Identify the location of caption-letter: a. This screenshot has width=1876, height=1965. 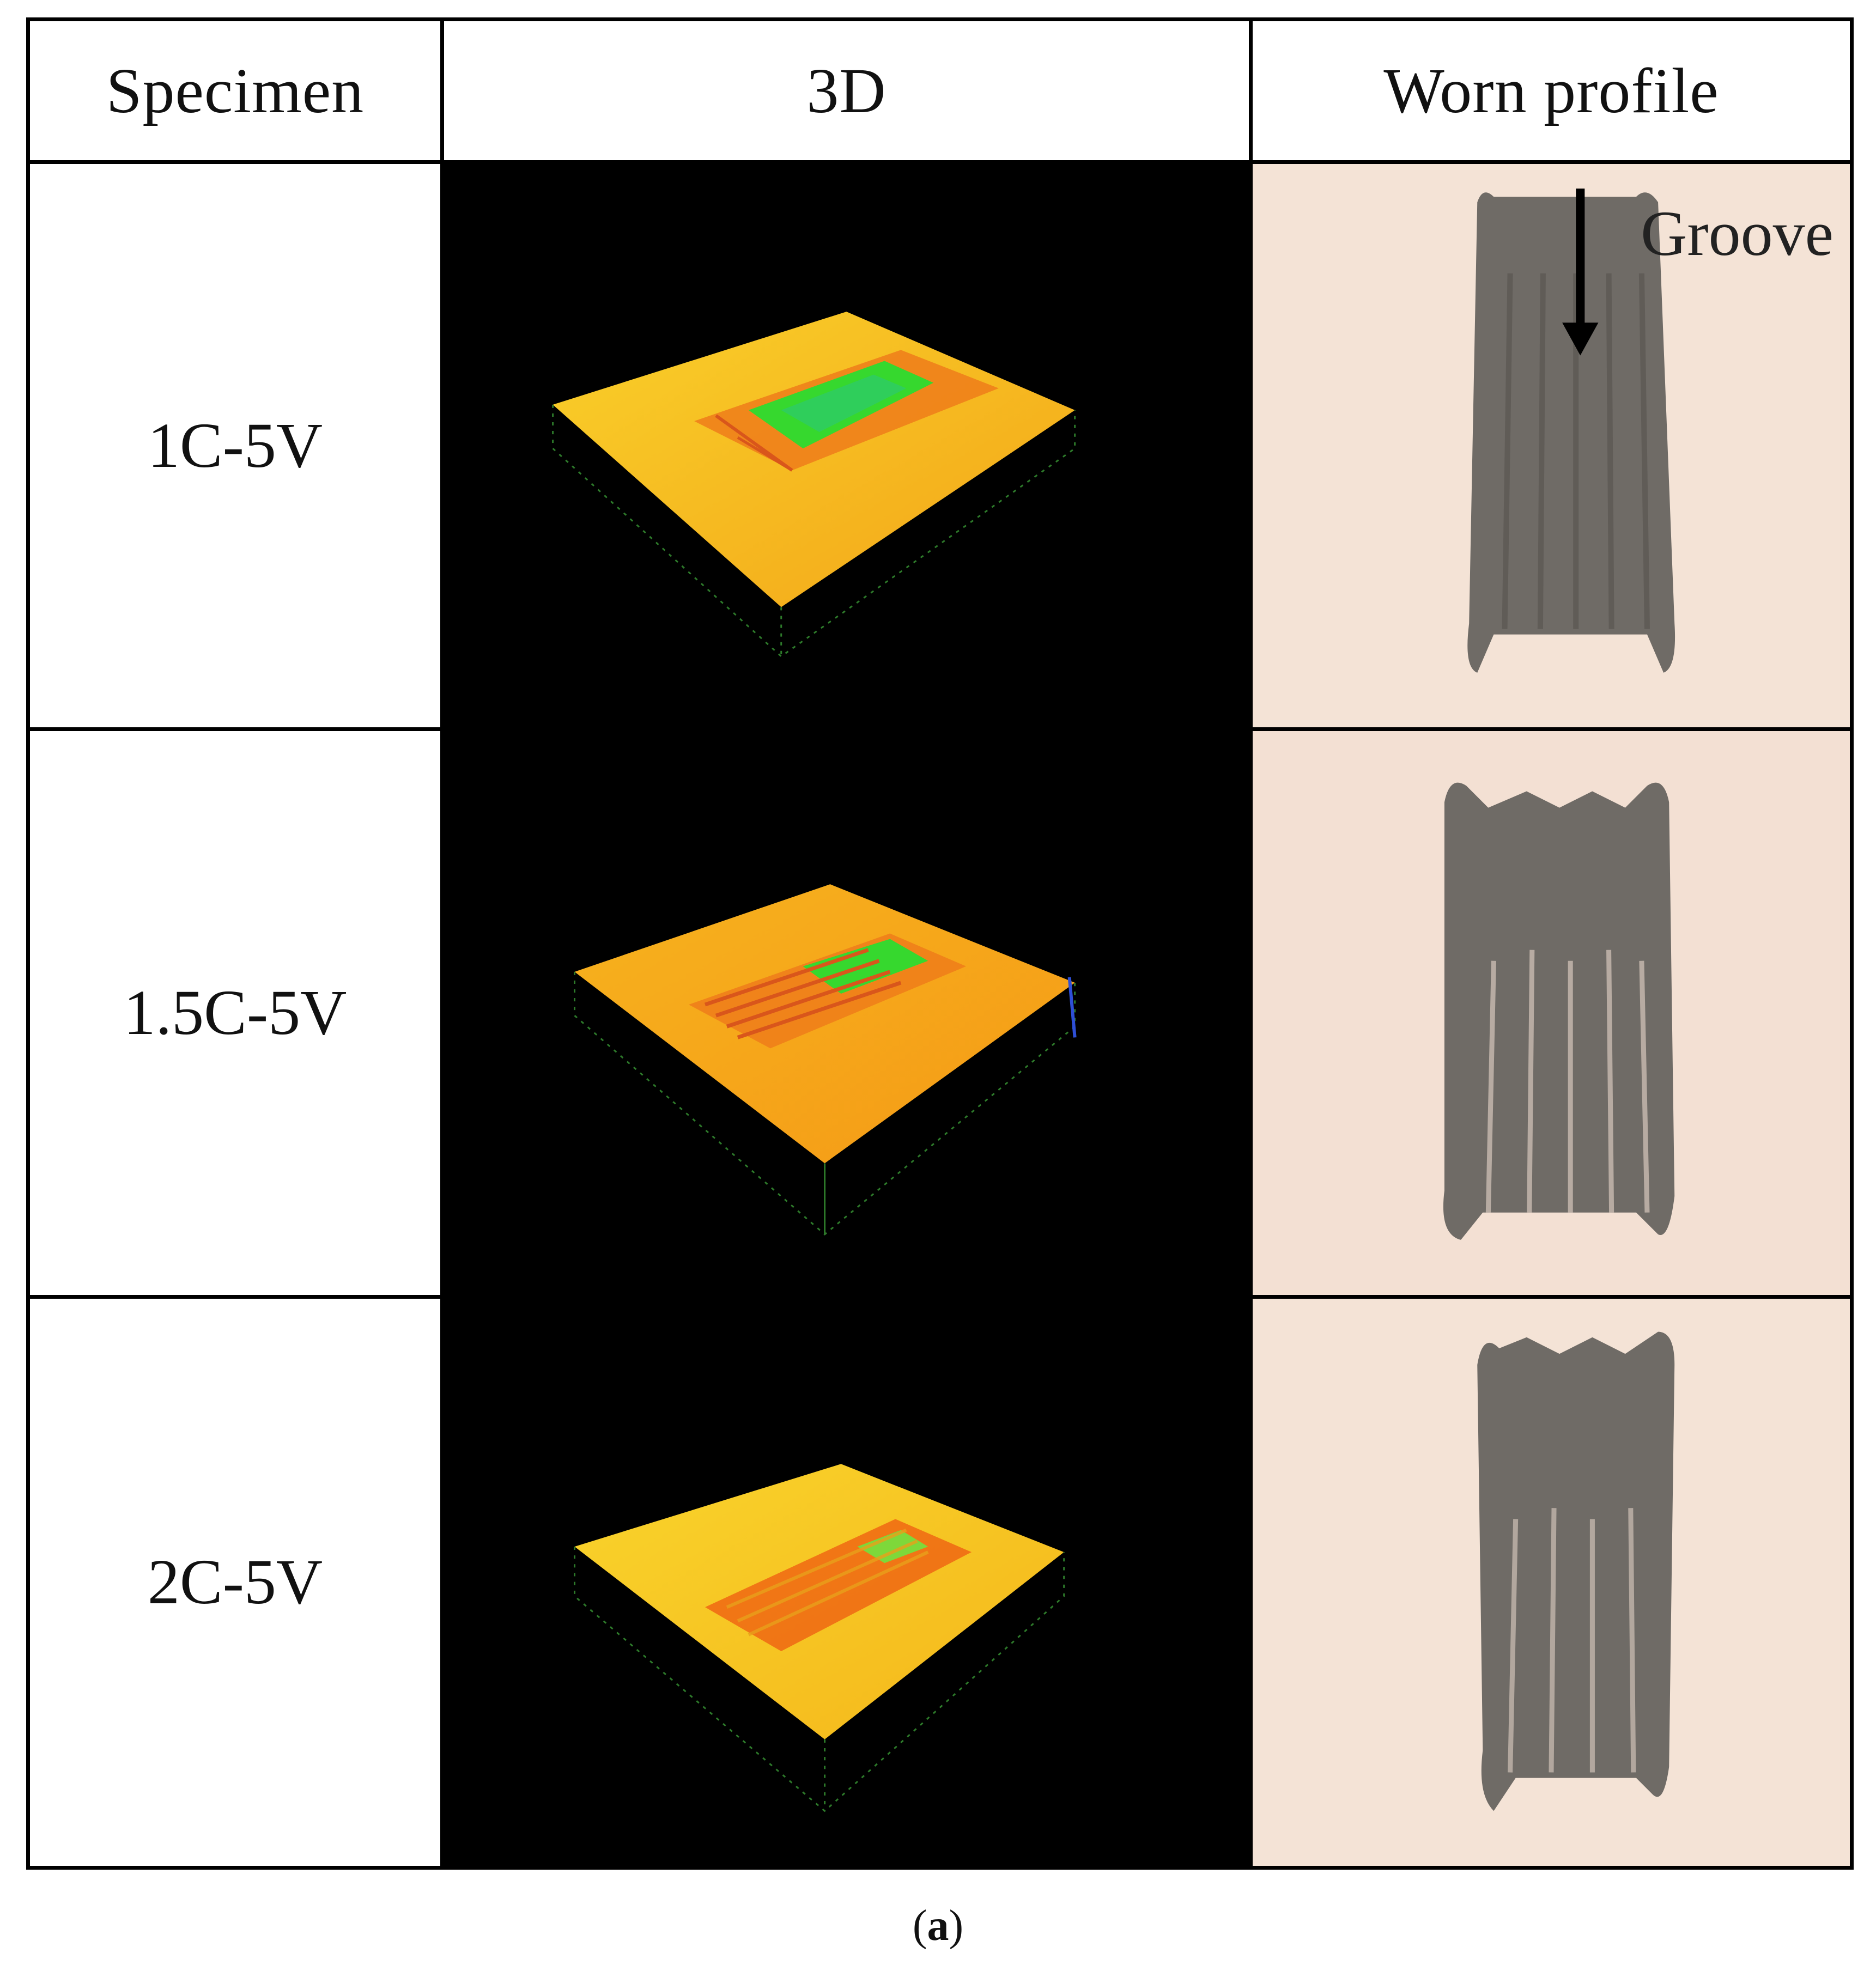
(938, 1926).